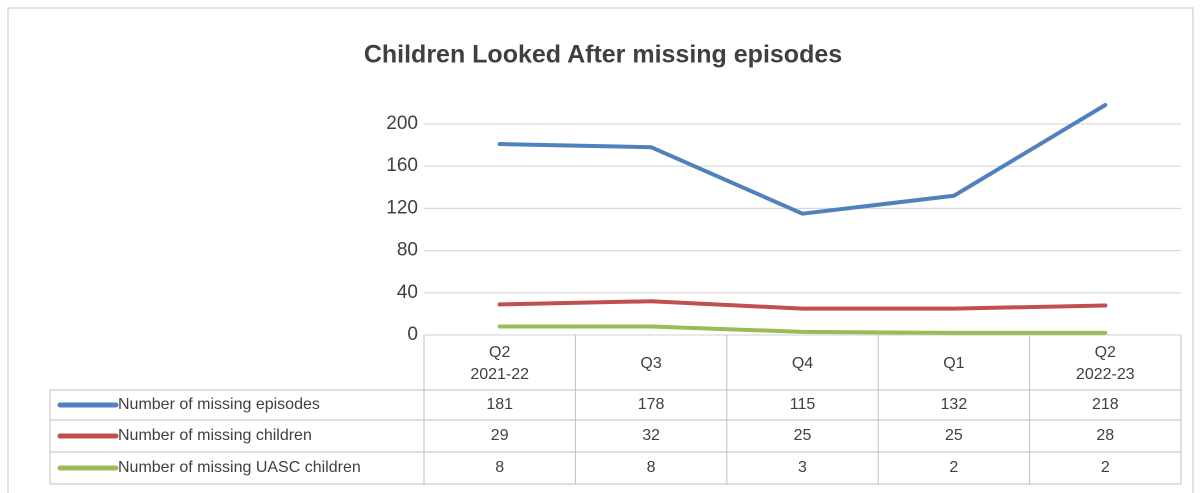 This screenshot has height=493, width=1200. I want to click on legend-label: Number of missing episodes, so click(219, 404).